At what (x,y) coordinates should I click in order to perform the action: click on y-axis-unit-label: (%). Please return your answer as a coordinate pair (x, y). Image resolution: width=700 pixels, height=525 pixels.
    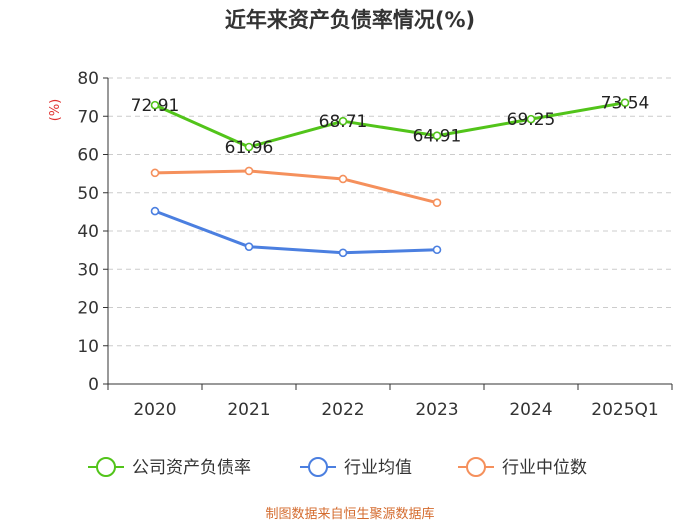
    Looking at the image, I should click on (55, 110).